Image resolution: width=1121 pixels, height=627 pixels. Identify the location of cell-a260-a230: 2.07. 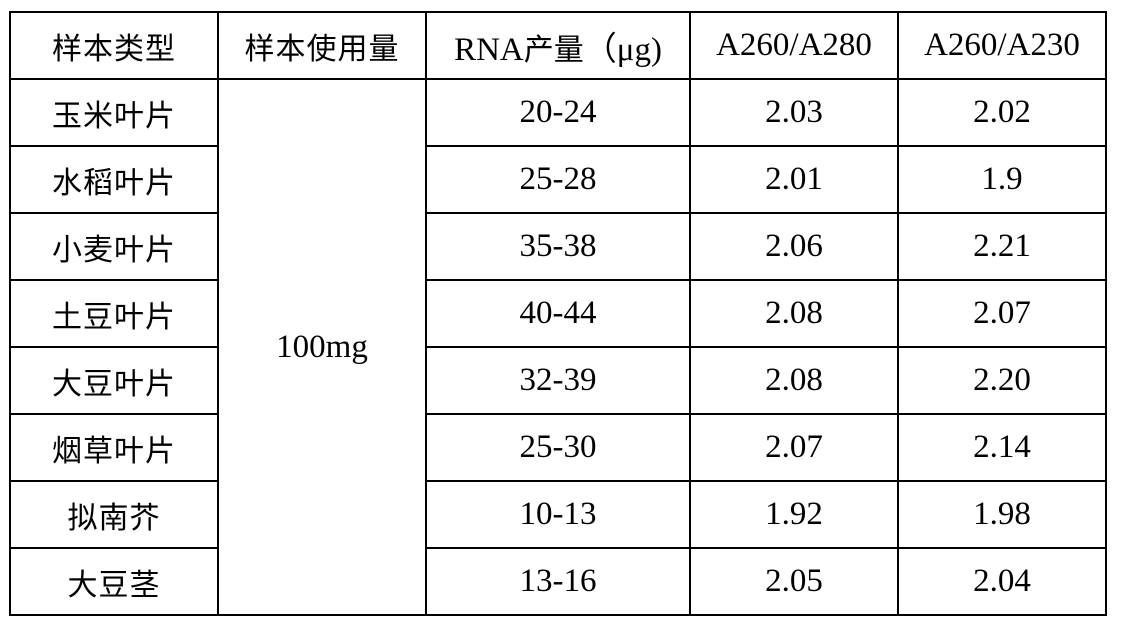
(1002, 313).